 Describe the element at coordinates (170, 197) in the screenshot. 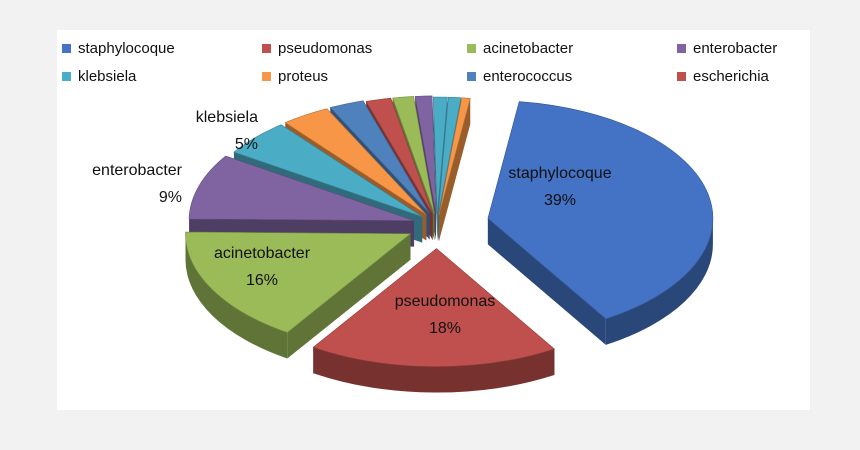

I see `data-label-percent-enterobacter: 9%` at that location.